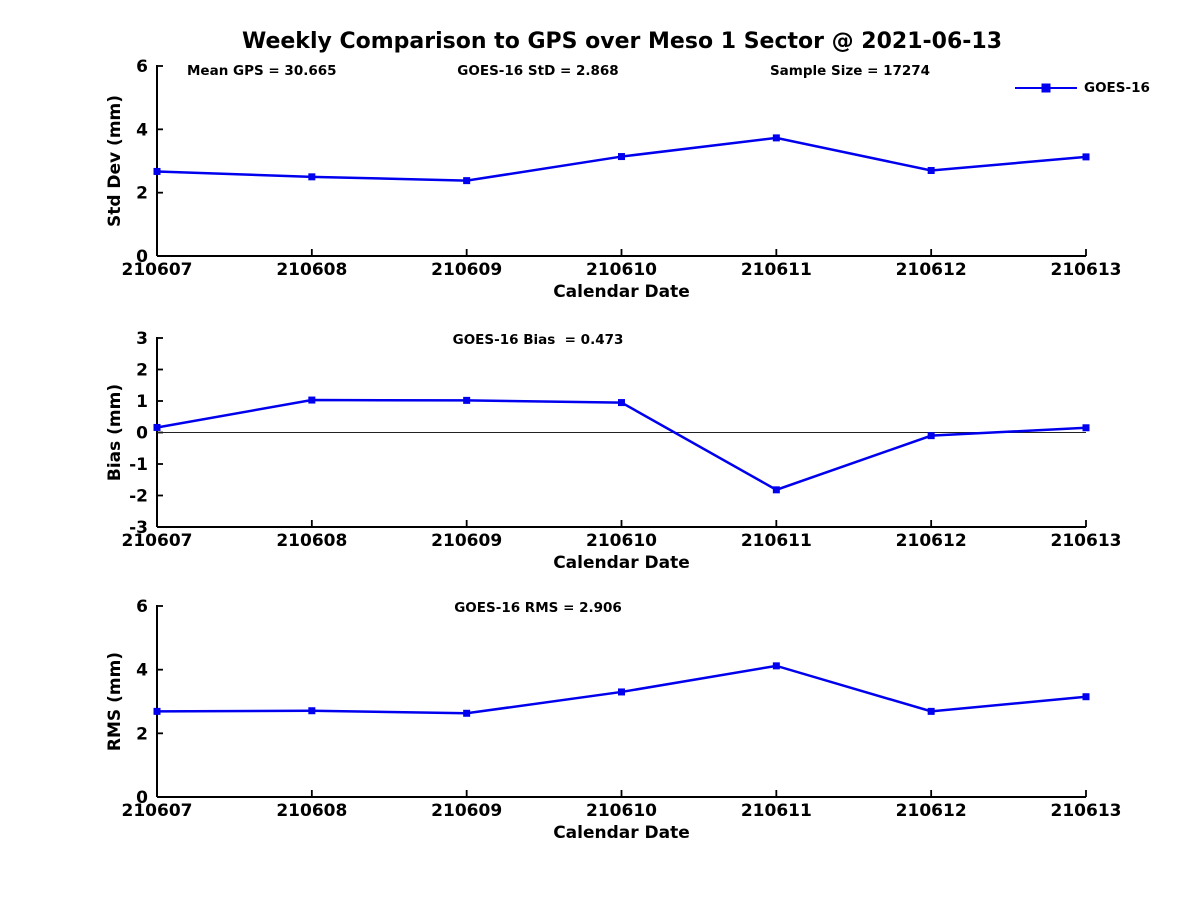  I want to click on y-axis-label: RMS (mm), so click(115, 701).